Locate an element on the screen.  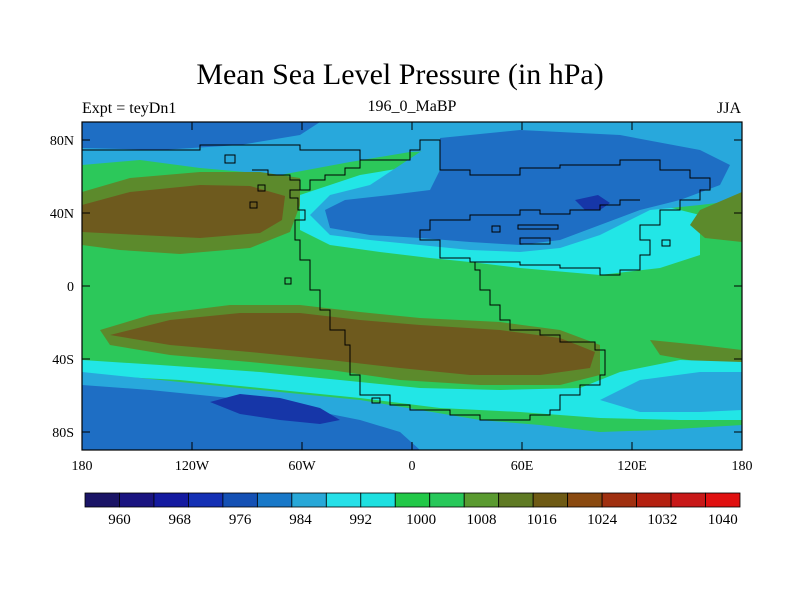
coastline-north-atlantic is located at coordinates (330, 175).